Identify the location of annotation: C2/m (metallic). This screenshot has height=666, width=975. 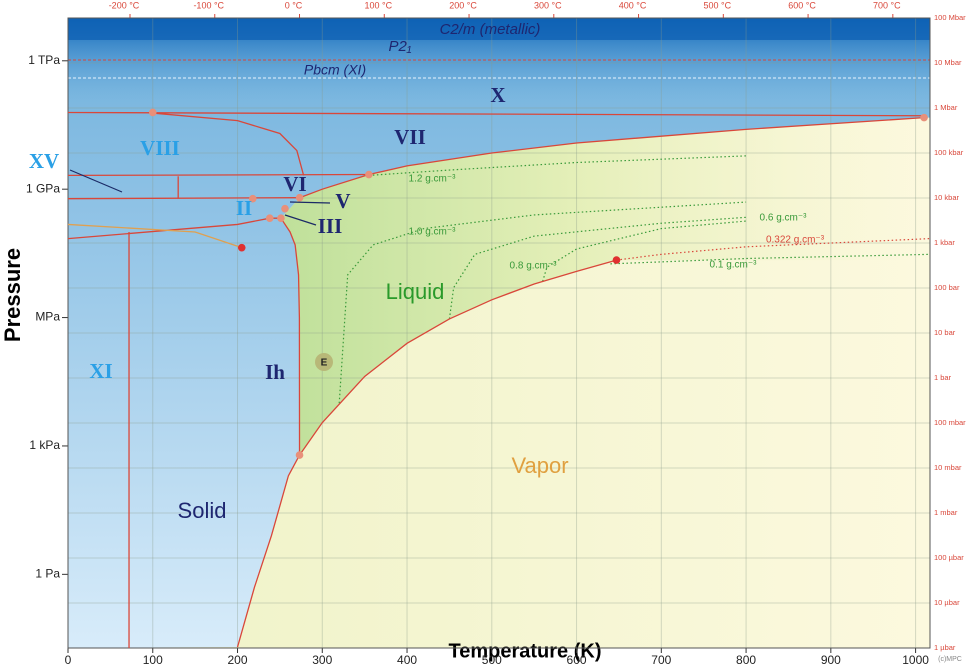
(490, 29).